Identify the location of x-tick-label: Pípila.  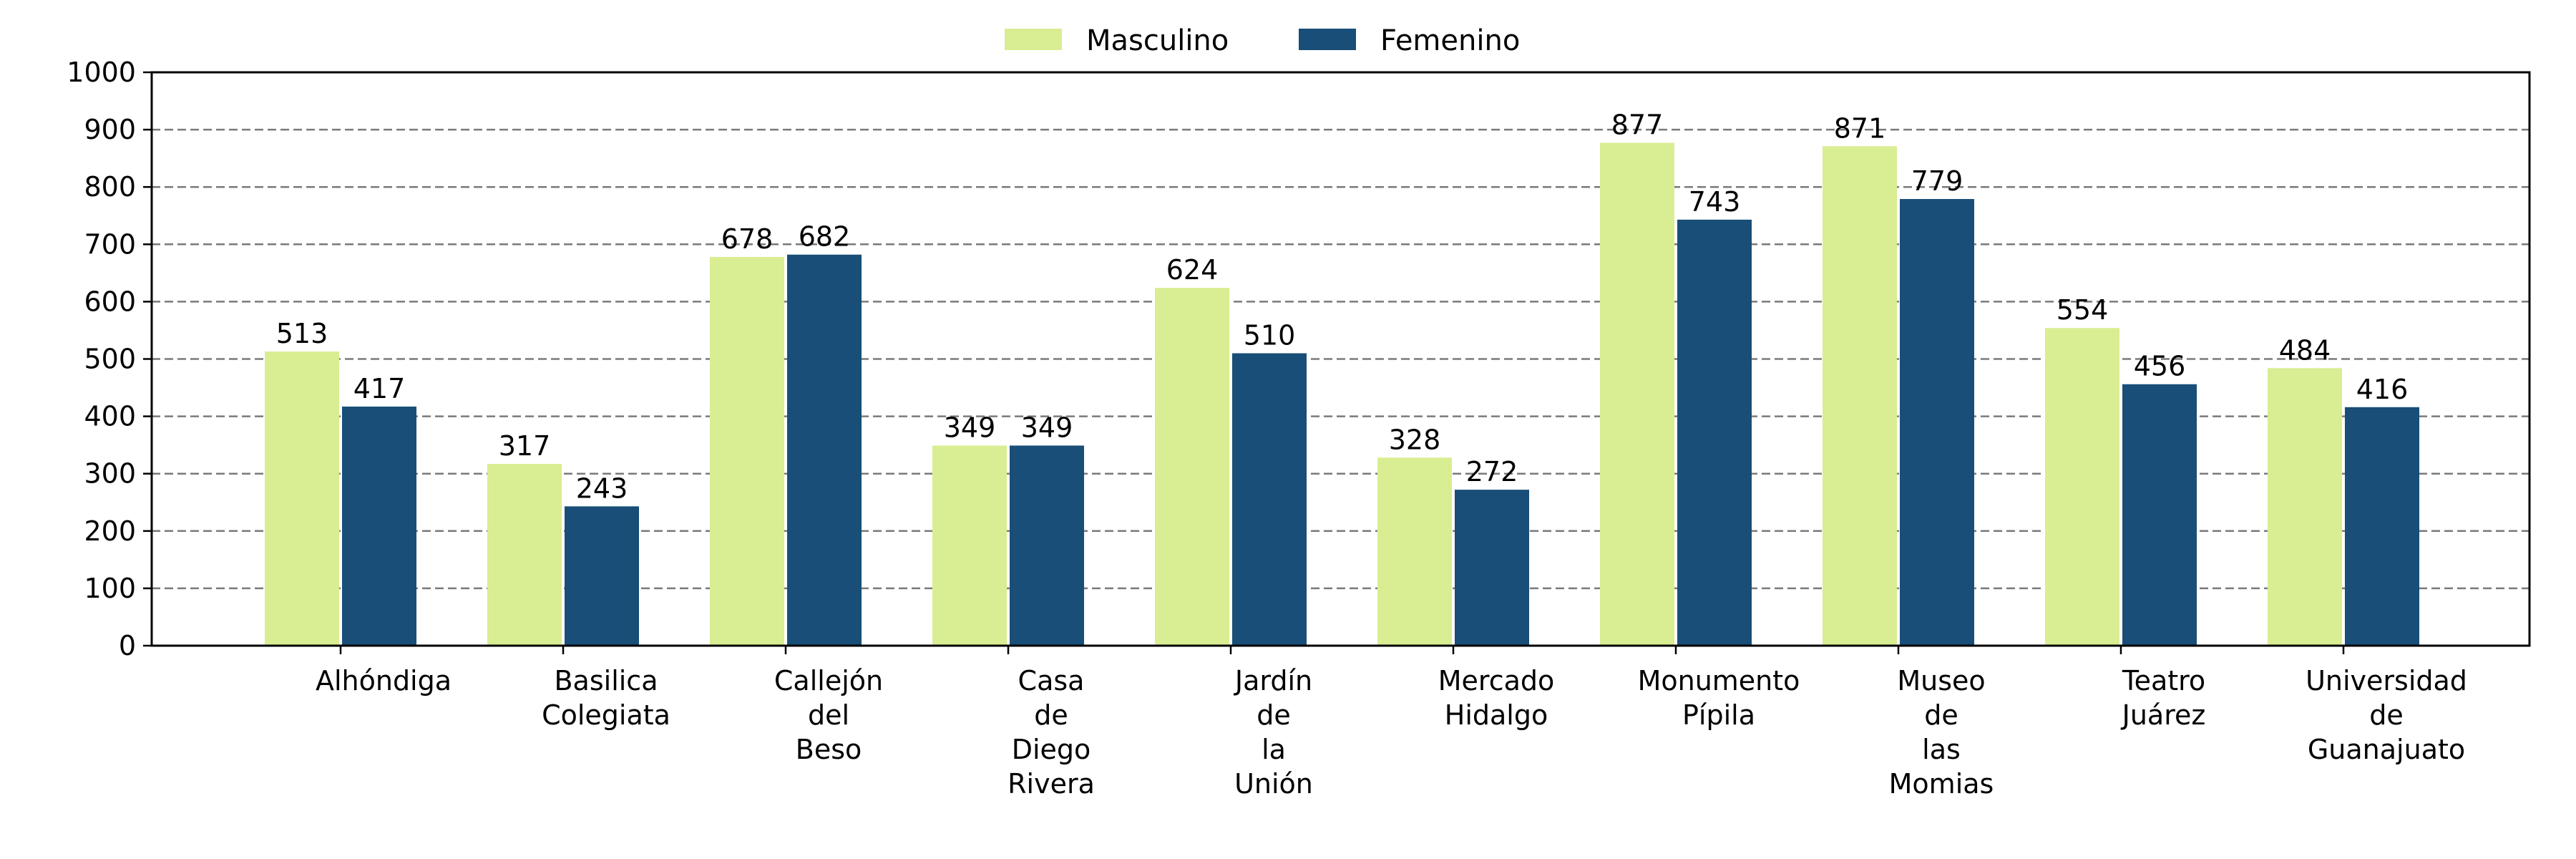
(1718, 715).